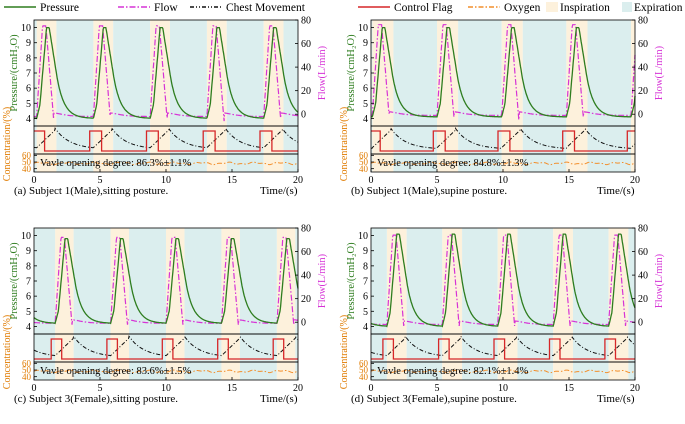 The image size is (685, 424). What do you see at coordinates (365, 74) in the screenshot?
I see `y-left-tick-label: 7` at bounding box center [365, 74].